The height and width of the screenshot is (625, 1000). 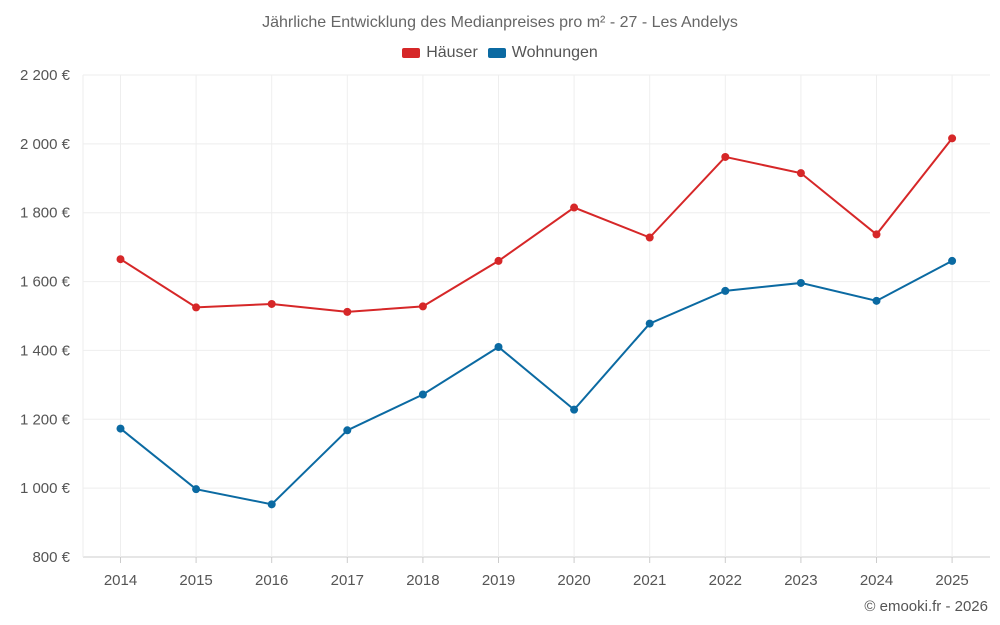 What do you see at coordinates (45, 282) in the screenshot?
I see `y-tick-label: 1 600 €` at bounding box center [45, 282].